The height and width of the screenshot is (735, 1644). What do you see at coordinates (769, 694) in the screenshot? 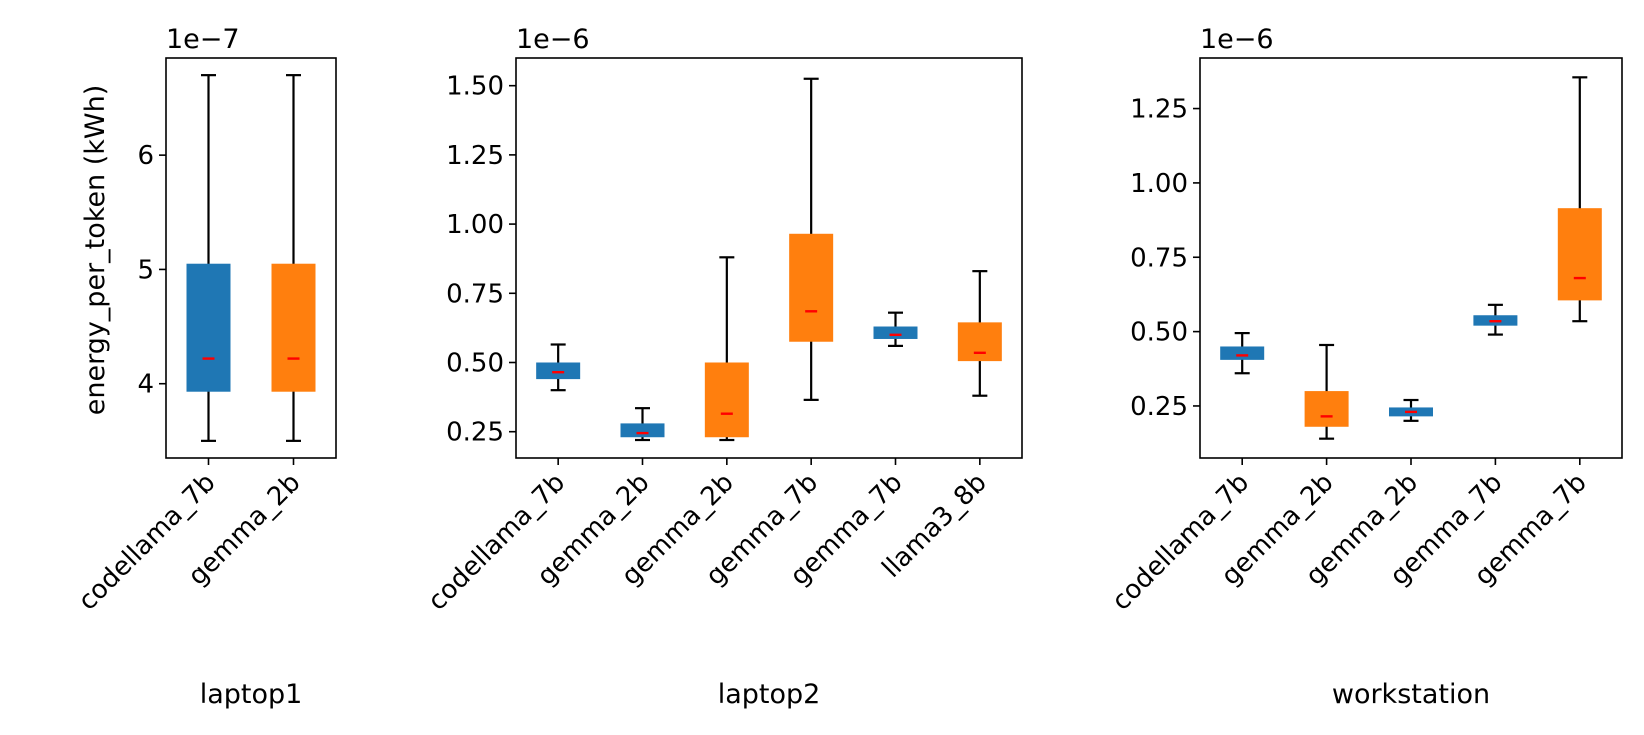
I see `x-axis-label: laptop2` at bounding box center [769, 694].